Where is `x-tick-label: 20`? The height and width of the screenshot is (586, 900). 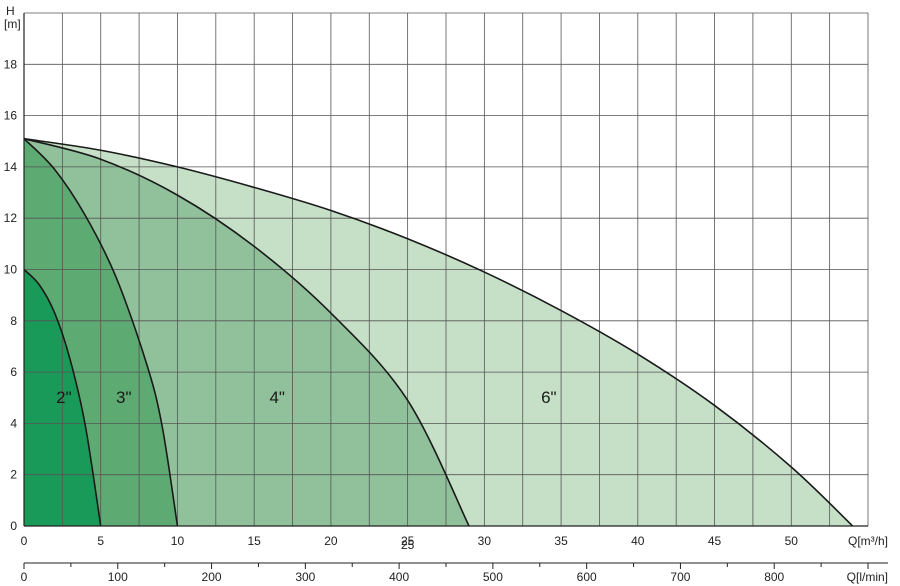 x-tick-label: 20 is located at coordinates (331, 541).